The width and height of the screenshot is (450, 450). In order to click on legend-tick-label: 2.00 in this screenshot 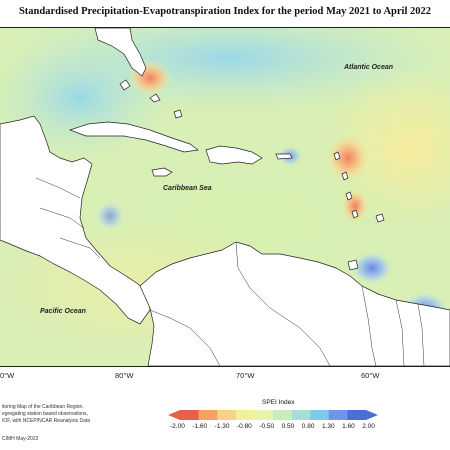, I will do `click(368, 426)`.